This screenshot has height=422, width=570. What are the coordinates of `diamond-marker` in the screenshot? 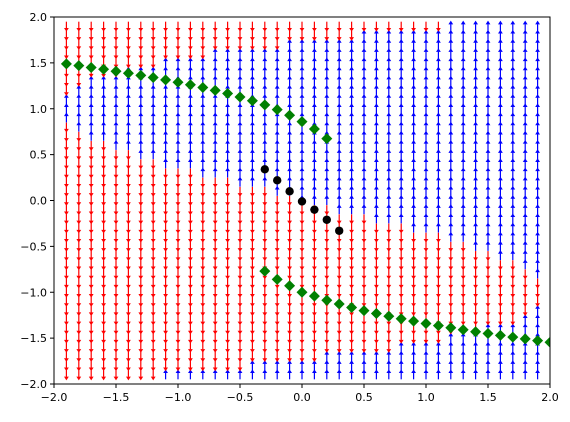 It's located at (476, 332).